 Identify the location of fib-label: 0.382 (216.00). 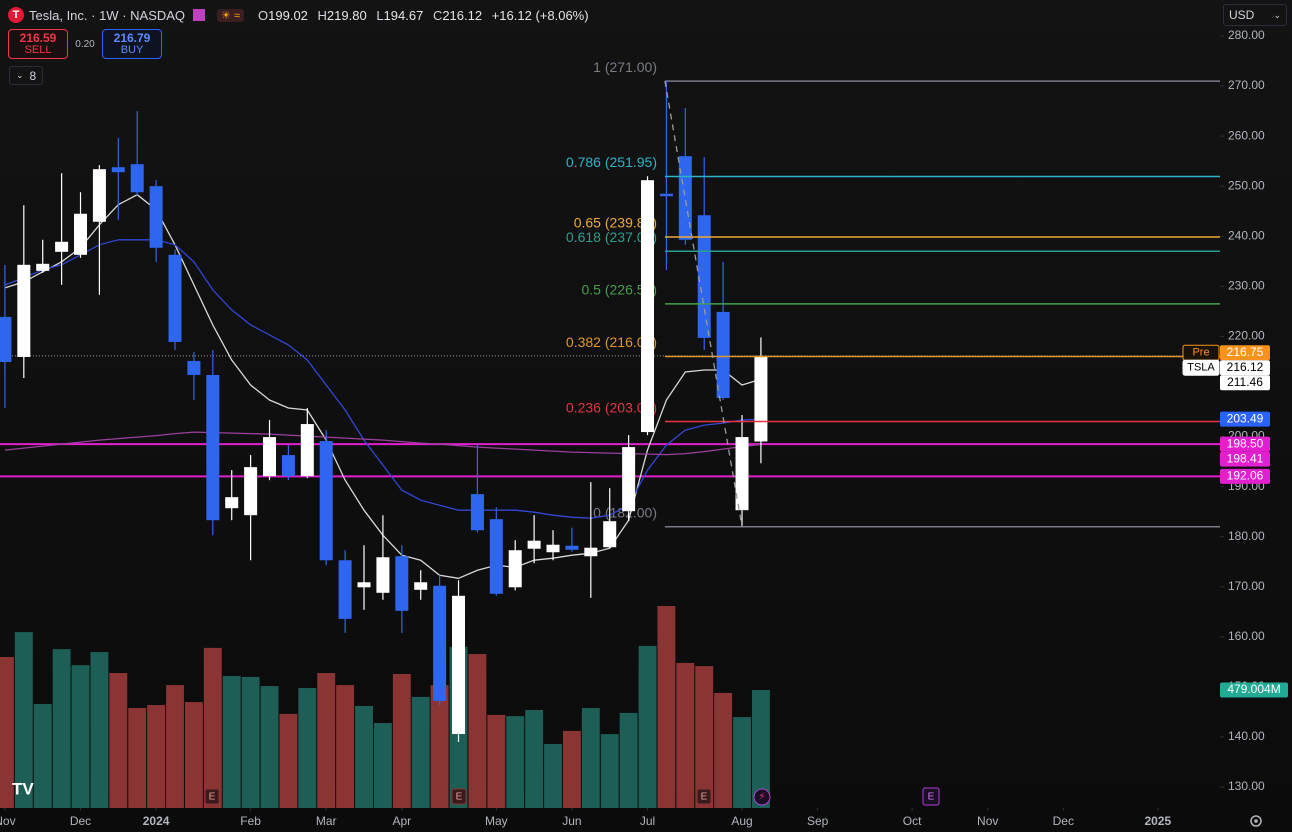
(611, 342).